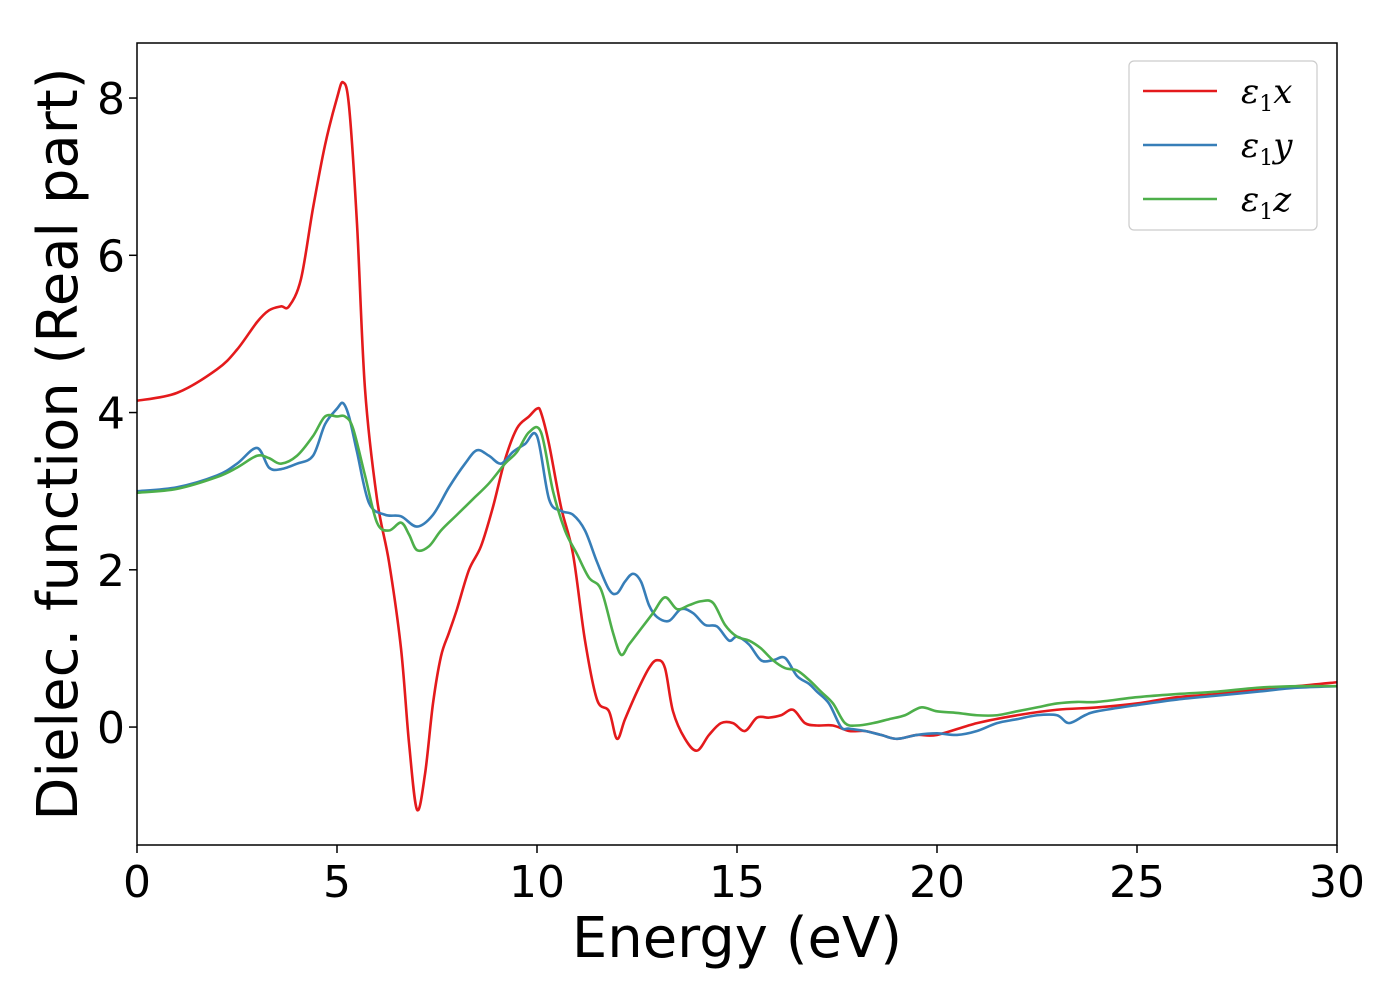 The image size is (1400, 1000). What do you see at coordinates (111, 99) in the screenshot?
I see `y-tick-label: 8` at bounding box center [111, 99].